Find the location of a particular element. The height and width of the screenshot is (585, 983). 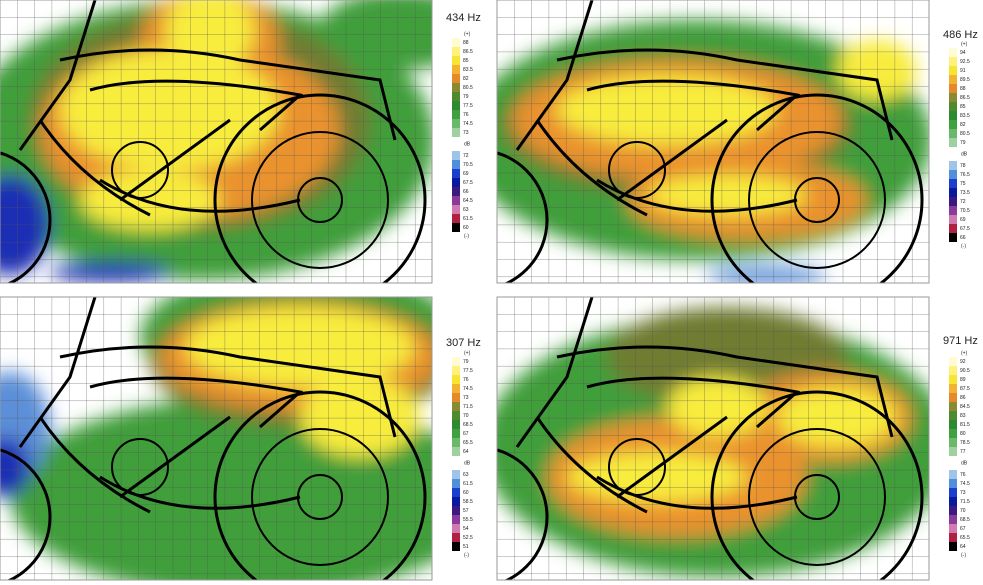

scale-label: 70 is located at coordinates (963, 511).